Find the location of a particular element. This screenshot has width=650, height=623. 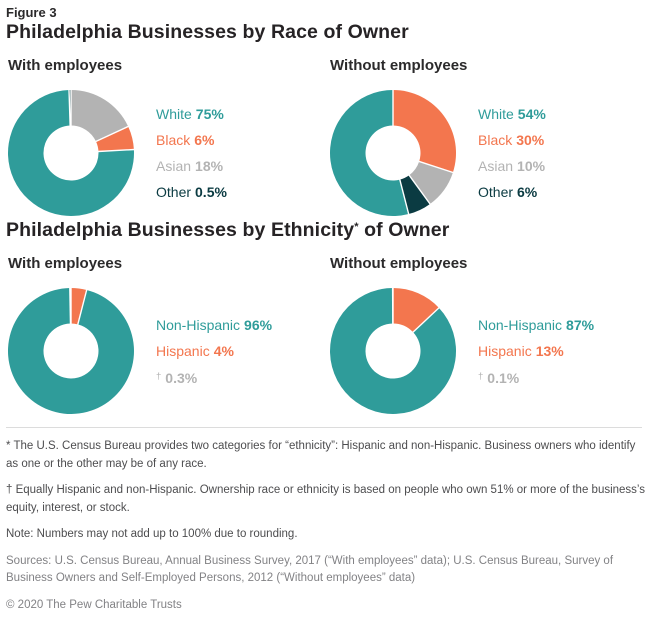

legend-row-black: Black 30% is located at coordinates (512, 140).